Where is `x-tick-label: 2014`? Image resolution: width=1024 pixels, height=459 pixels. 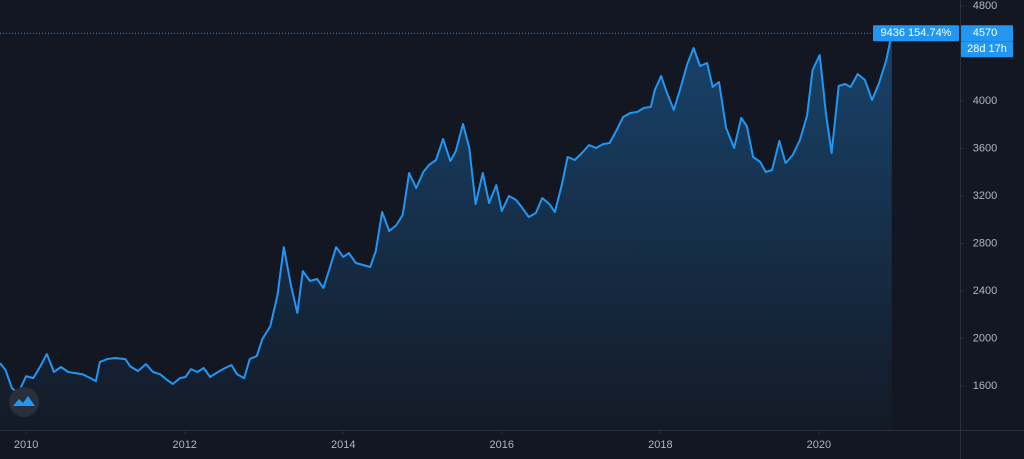 x-tick-label: 2014 is located at coordinates (343, 445).